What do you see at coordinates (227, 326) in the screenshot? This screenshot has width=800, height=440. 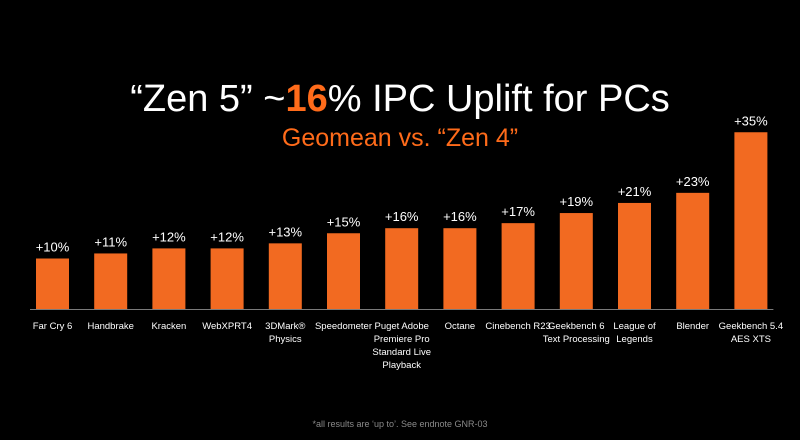 I see `category-label: WebXPRT4` at bounding box center [227, 326].